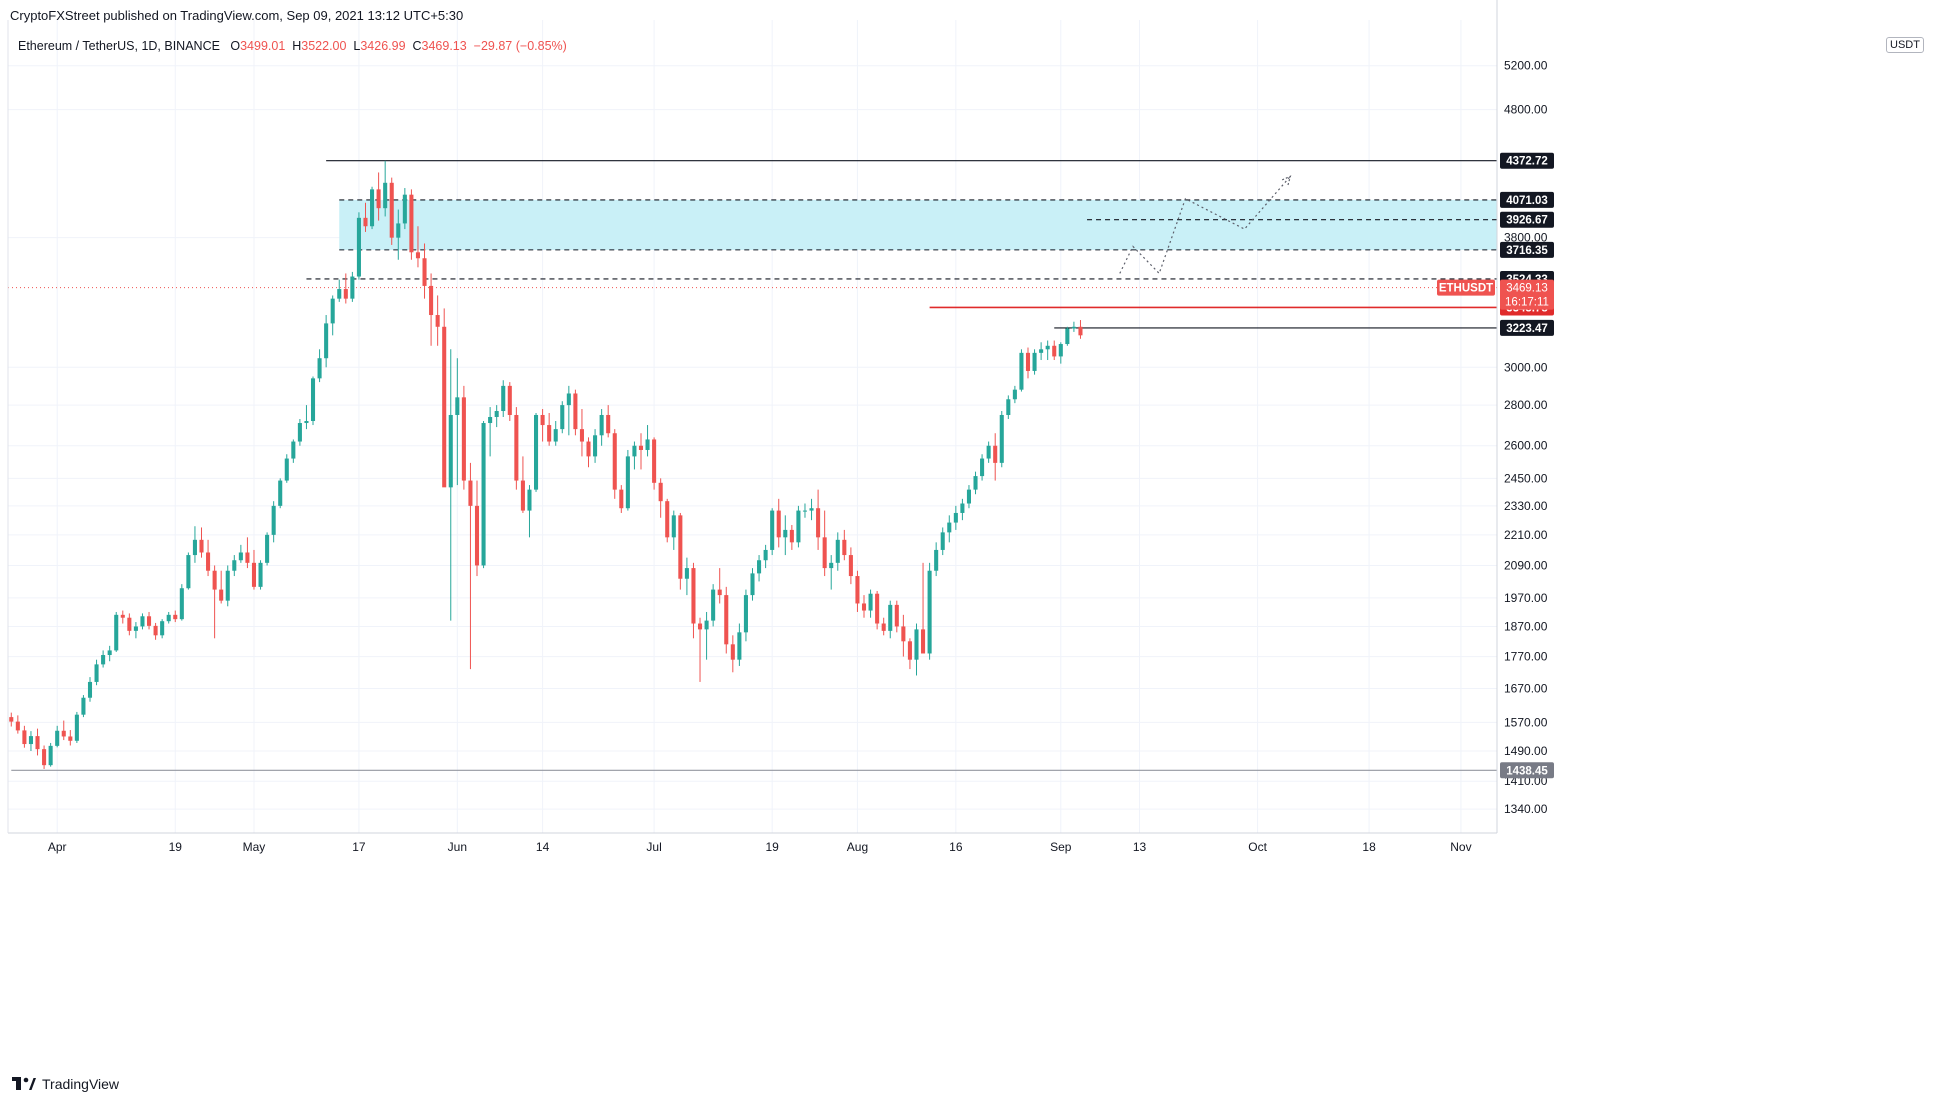 The height and width of the screenshot is (1103, 1941). What do you see at coordinates (1527, 294) in the screenshot?
I see `last-price-tag` at bounding box center [1527, 294].